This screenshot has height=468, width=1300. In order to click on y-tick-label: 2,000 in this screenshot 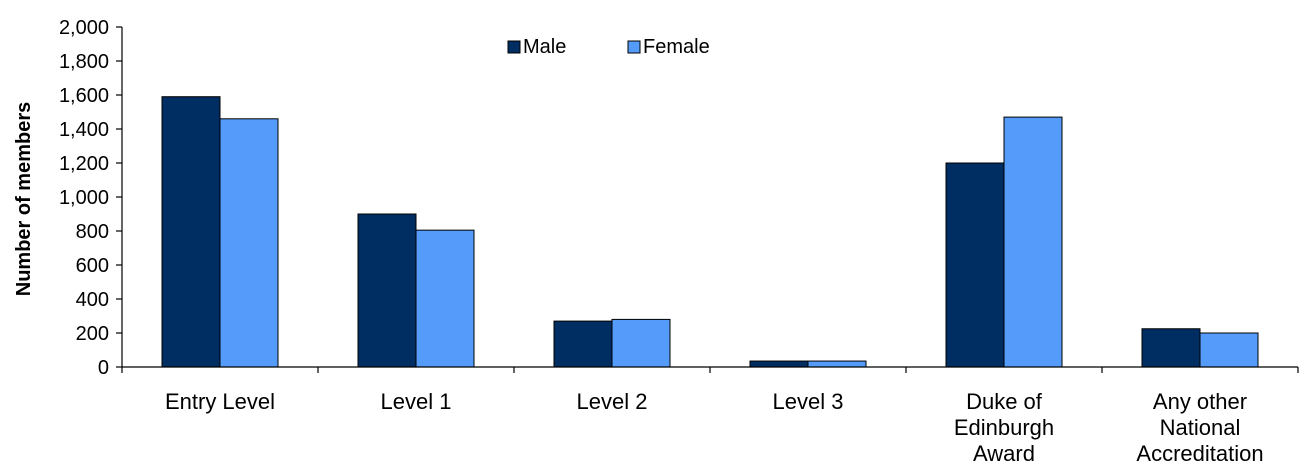, I will do `click(84, 28)`.